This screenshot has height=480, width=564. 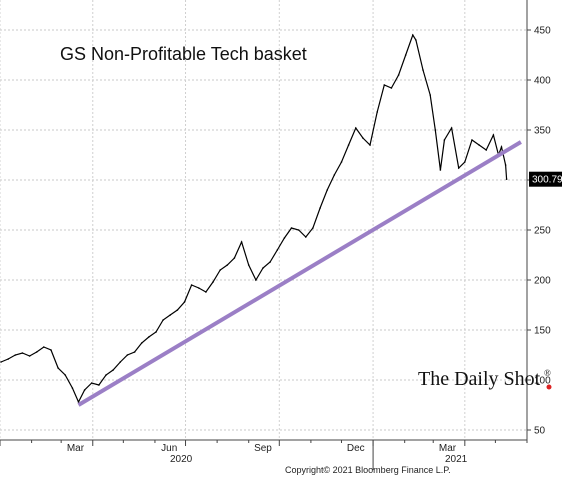 I want to click on last-value-label: 300.79, so click(x=547, y=180).